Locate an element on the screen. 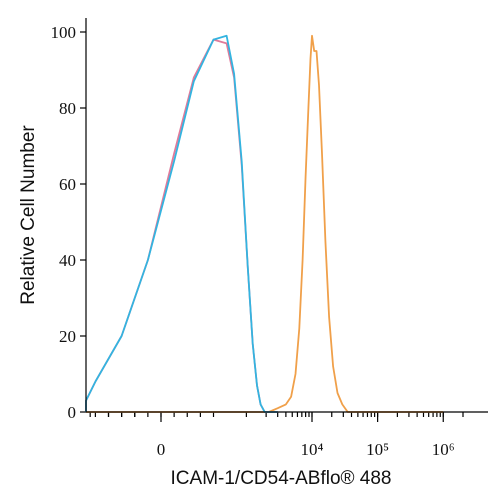  x-tick-label: 0 is located at coordinates (161, 449).